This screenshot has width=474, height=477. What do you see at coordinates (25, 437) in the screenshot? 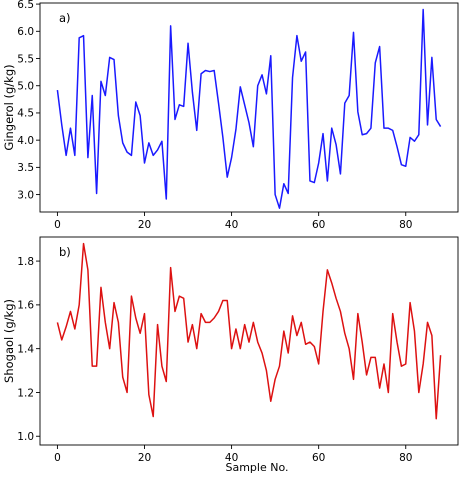
I see `shogaol-y-tick-label: 1.0` at bounding box center [25, 437].